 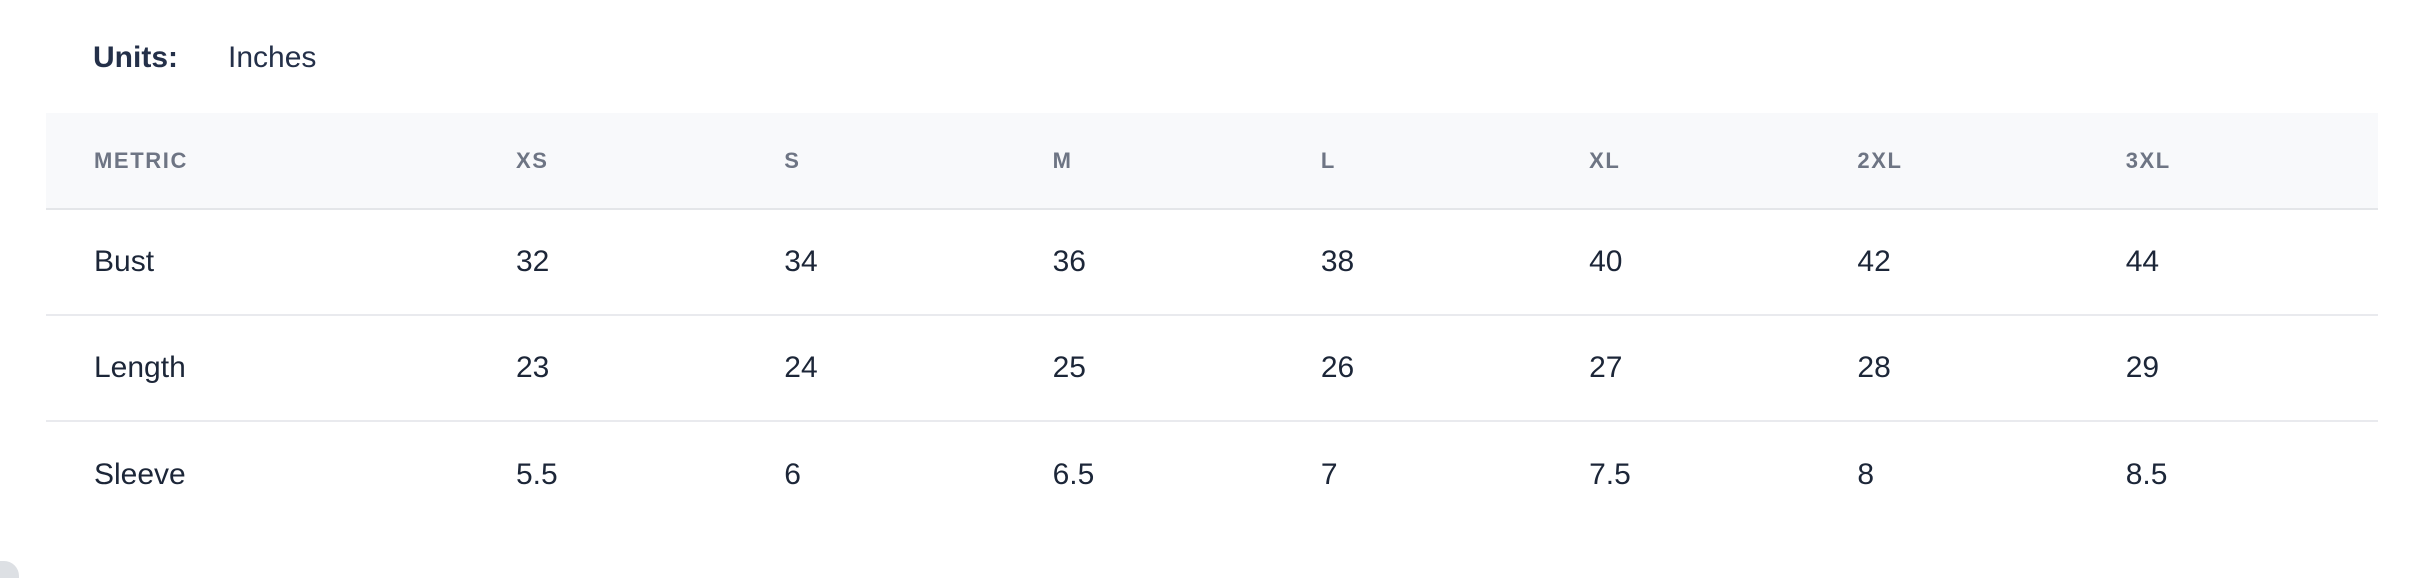 I want to click on size-value-cell: 44, so click(x=2243, y=262).